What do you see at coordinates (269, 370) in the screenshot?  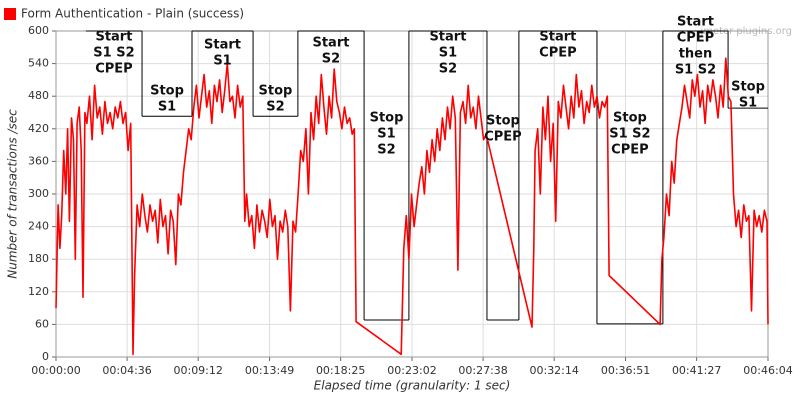 I see `x-tick-label: 00:13:49` at bounding box center [269, 370].